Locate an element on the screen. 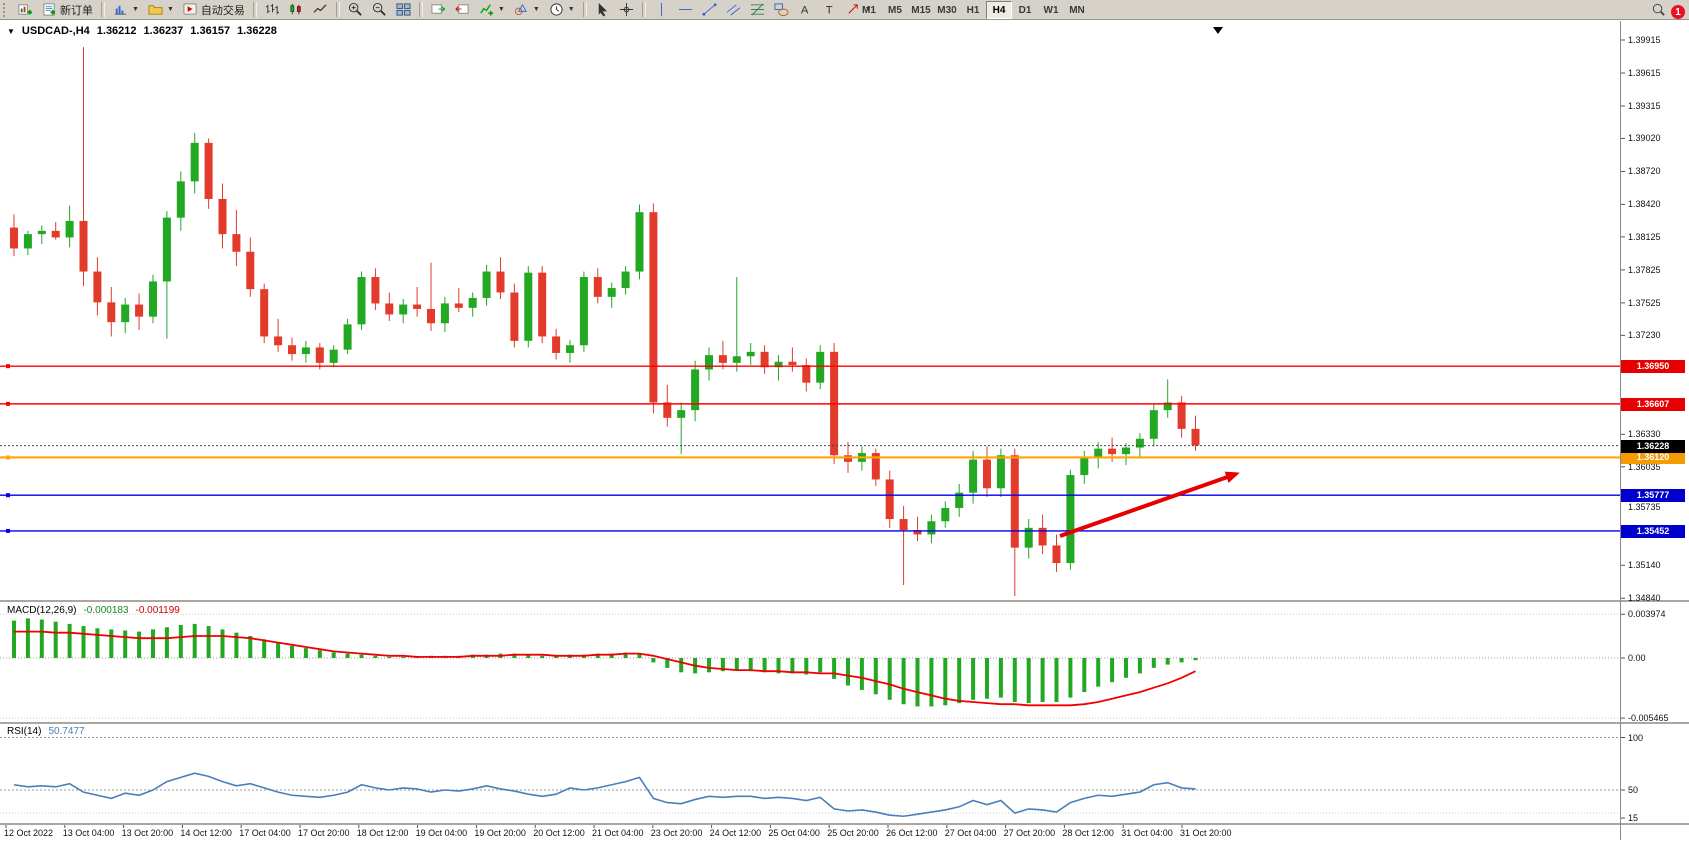 The height and width of the screenshot is (859, 1689). trend-arrow is located at coordinates (1149, 504).